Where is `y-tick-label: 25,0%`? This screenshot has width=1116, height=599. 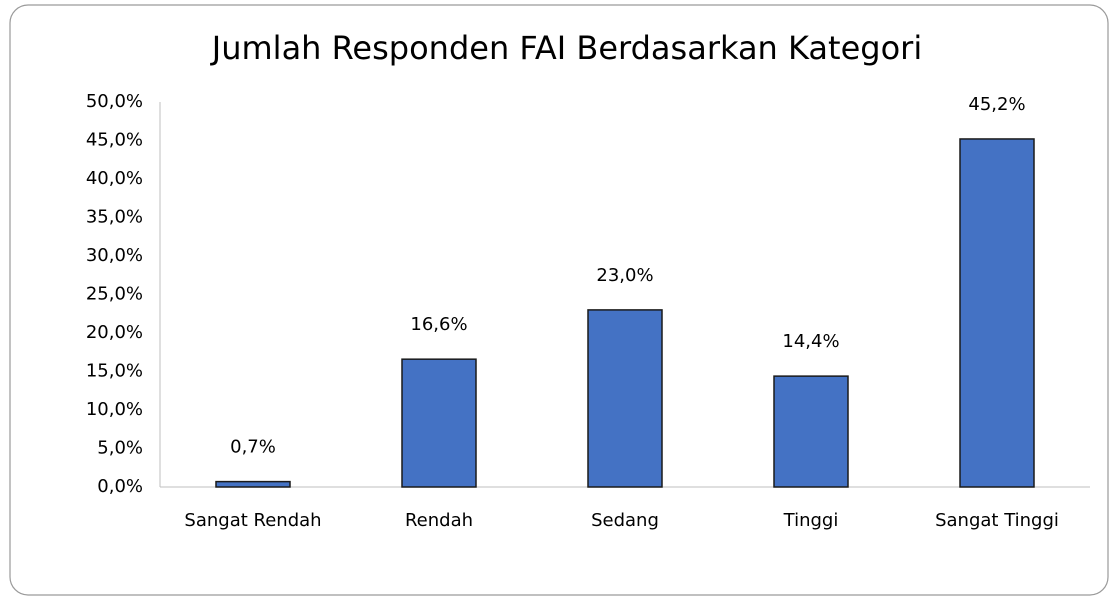 y-tick-label: 25,0% is located at coordinates (114, 294).